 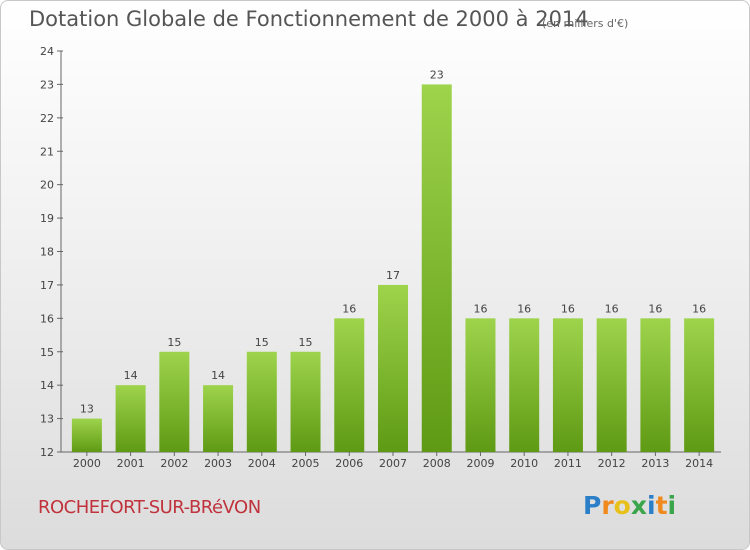 What do you see at coordinates (568, 463) in the screenshot?
I see `x-tick-label: 2011` at bounding box center [568, 463].